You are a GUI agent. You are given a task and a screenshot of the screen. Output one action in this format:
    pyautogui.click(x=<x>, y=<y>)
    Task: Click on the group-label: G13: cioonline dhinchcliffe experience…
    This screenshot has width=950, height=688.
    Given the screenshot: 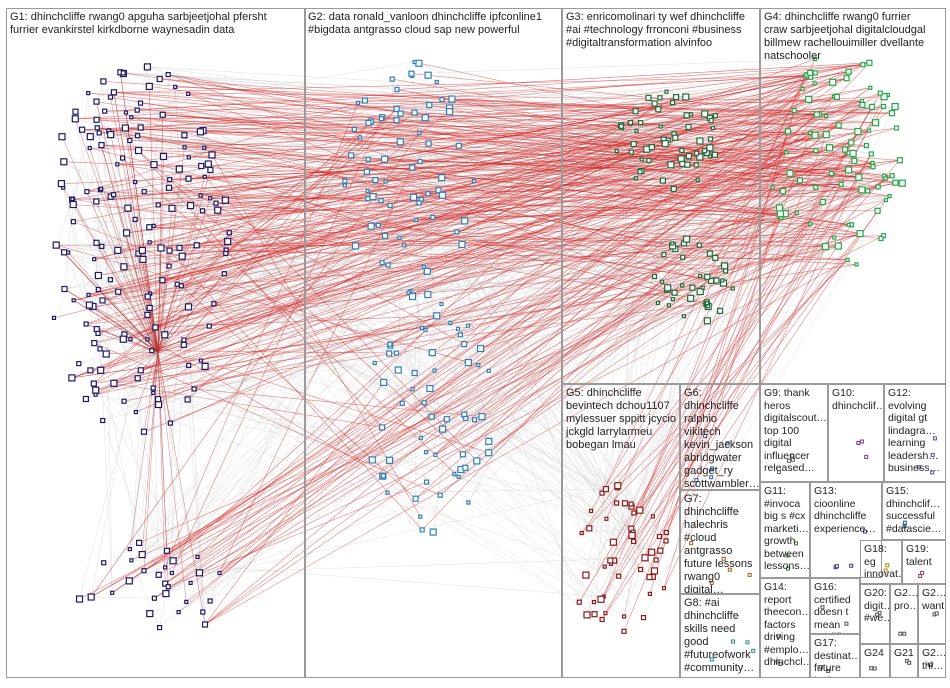 What is the action you would take?
    pyautogui.click(x=845, y=510)
    